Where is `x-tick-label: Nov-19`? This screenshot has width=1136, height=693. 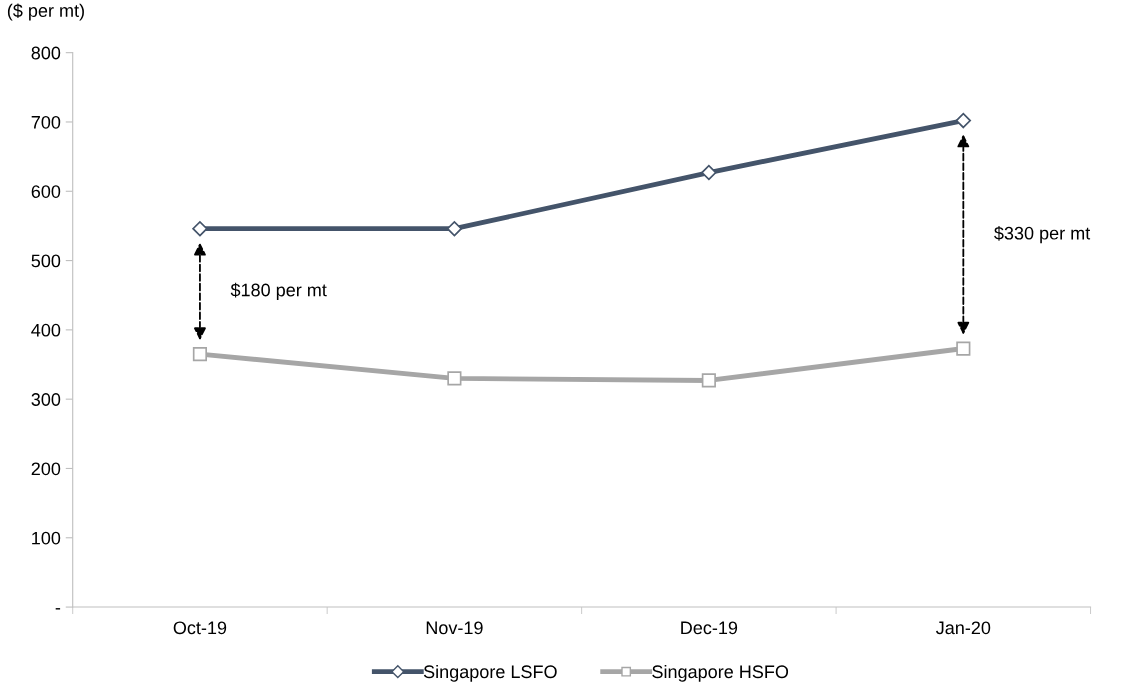
x-tick-label: Nov-19 is located at coordinates (454, 628).